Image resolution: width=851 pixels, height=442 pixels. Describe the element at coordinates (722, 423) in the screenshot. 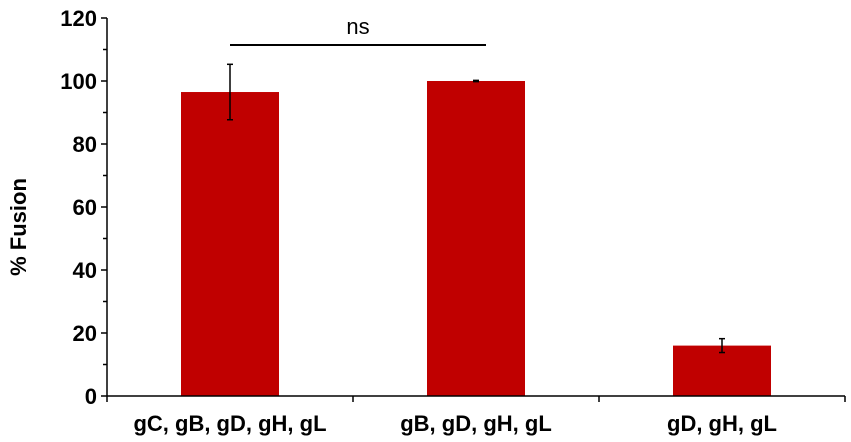

I see `x-category-label-3: gD, gH, gL` at that location.